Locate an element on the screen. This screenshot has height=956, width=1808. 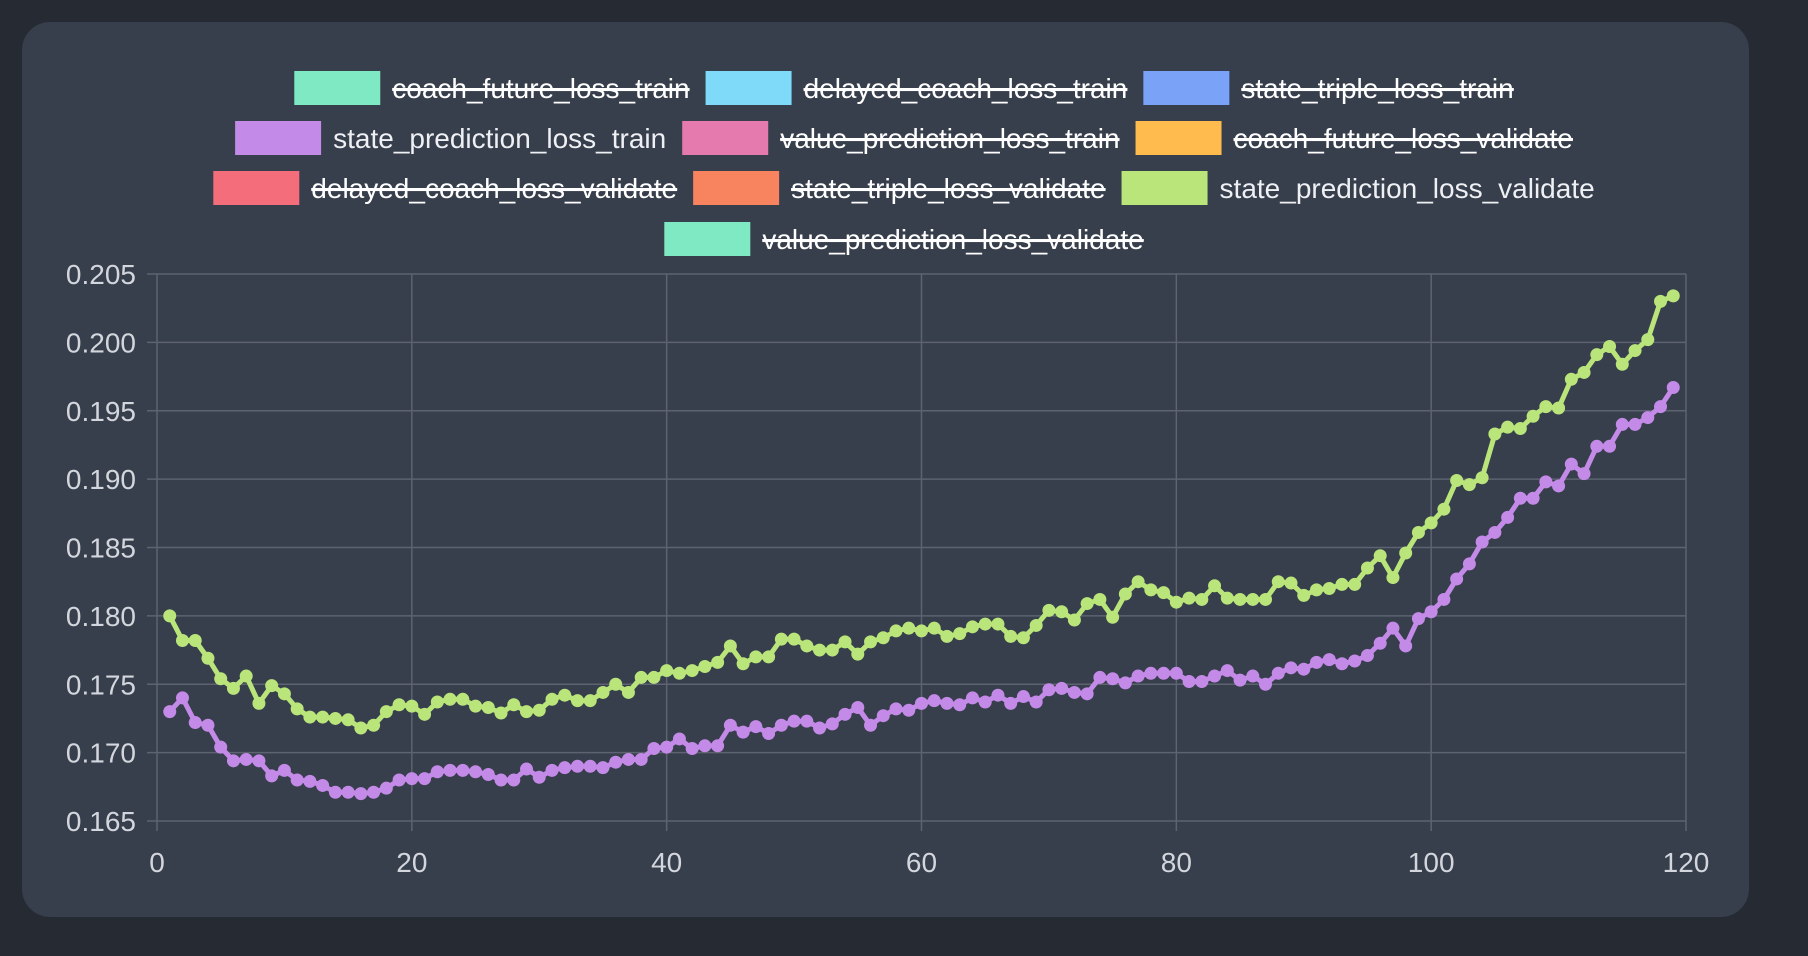
legend-item: value_prediction_loss_validate is located at coordinates (904, 239).